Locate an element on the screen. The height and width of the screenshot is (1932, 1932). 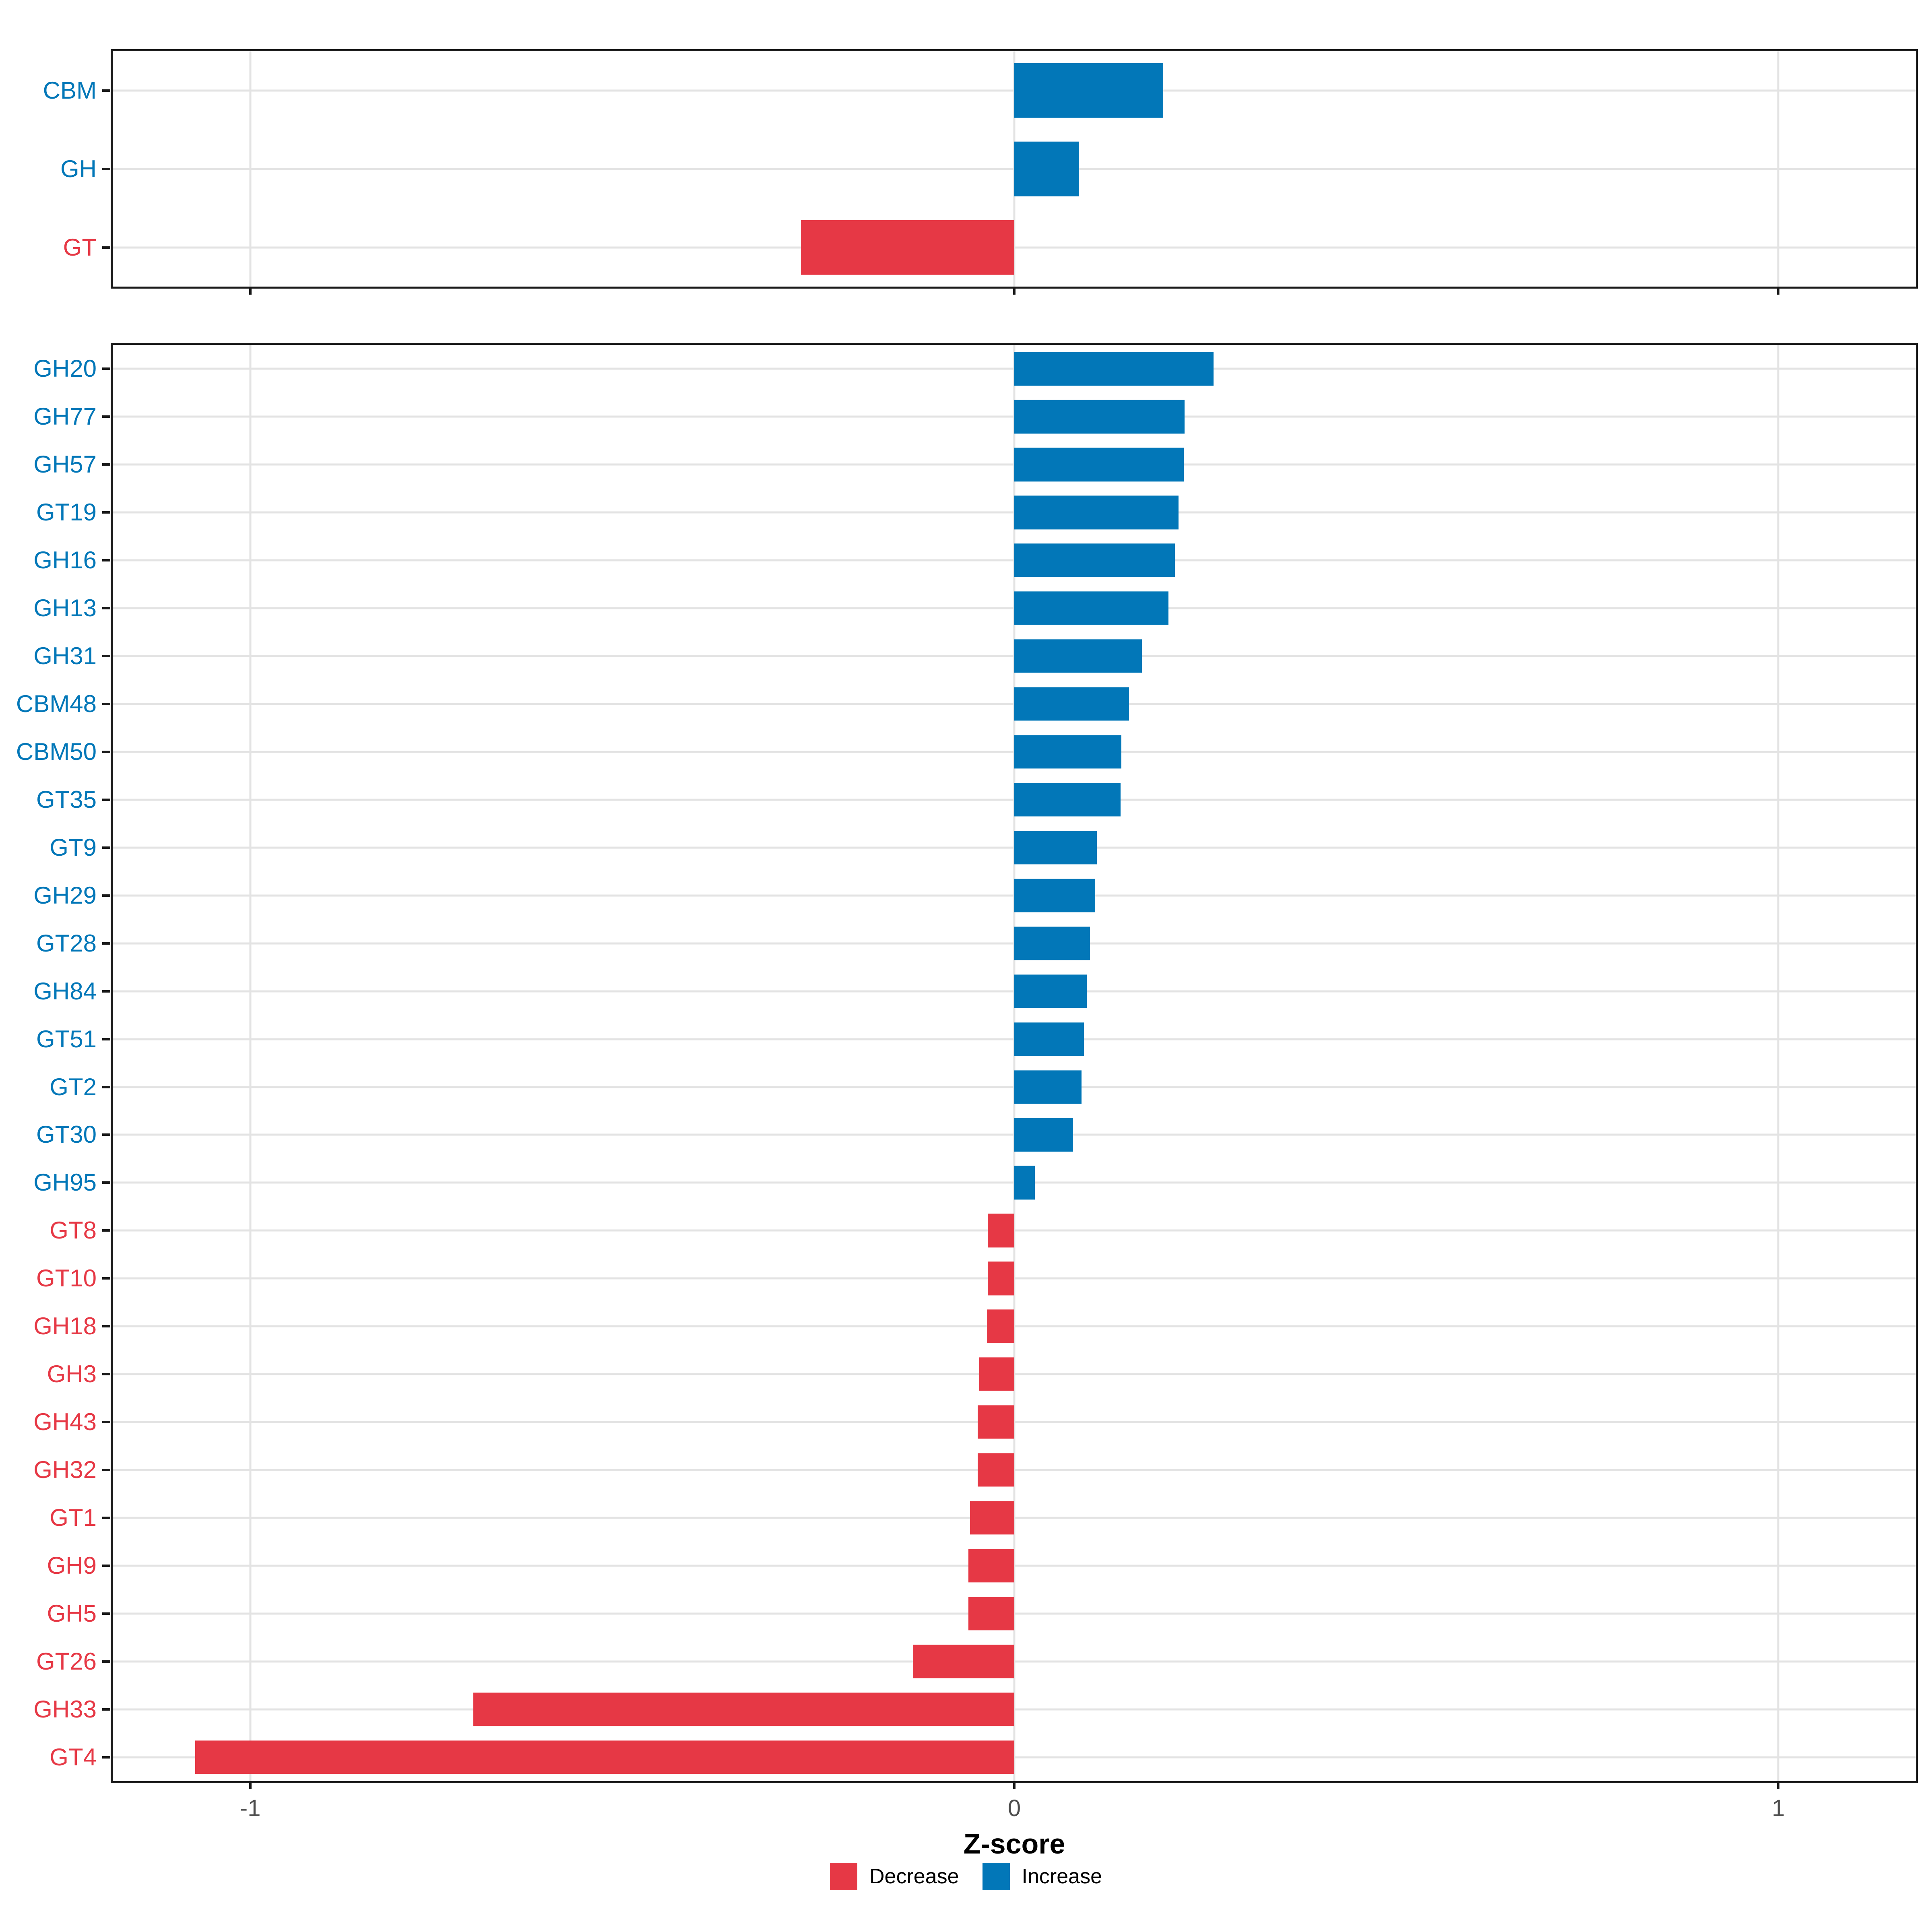
bar-gh84 is located at coordinates (1050, 991).